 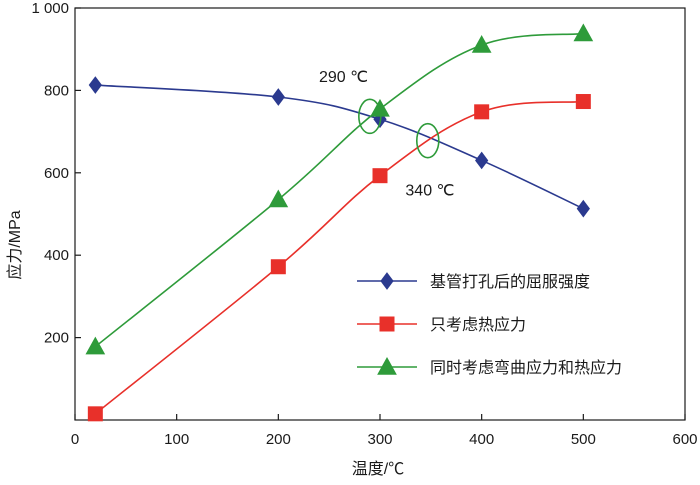 I want to click on y-tick-label: 600, so click(x=56, y=173).